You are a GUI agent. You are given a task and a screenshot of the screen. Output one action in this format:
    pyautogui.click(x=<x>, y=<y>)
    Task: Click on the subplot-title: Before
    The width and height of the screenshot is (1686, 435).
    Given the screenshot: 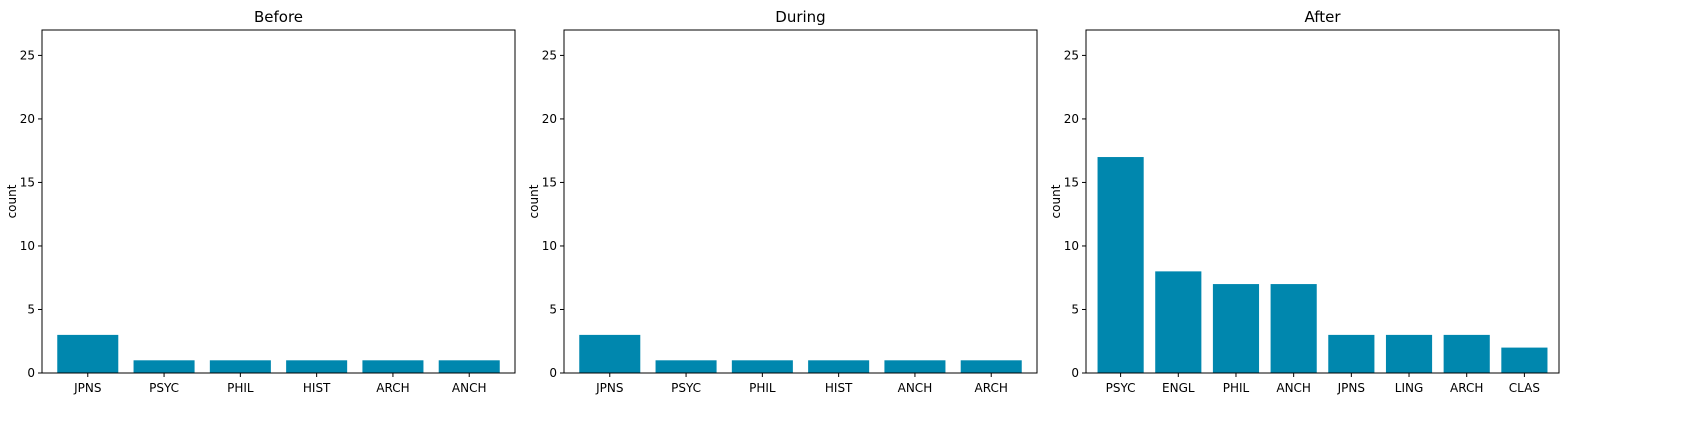 What is the action you would take?
    pyautogui.click(x=278, y=17)
    